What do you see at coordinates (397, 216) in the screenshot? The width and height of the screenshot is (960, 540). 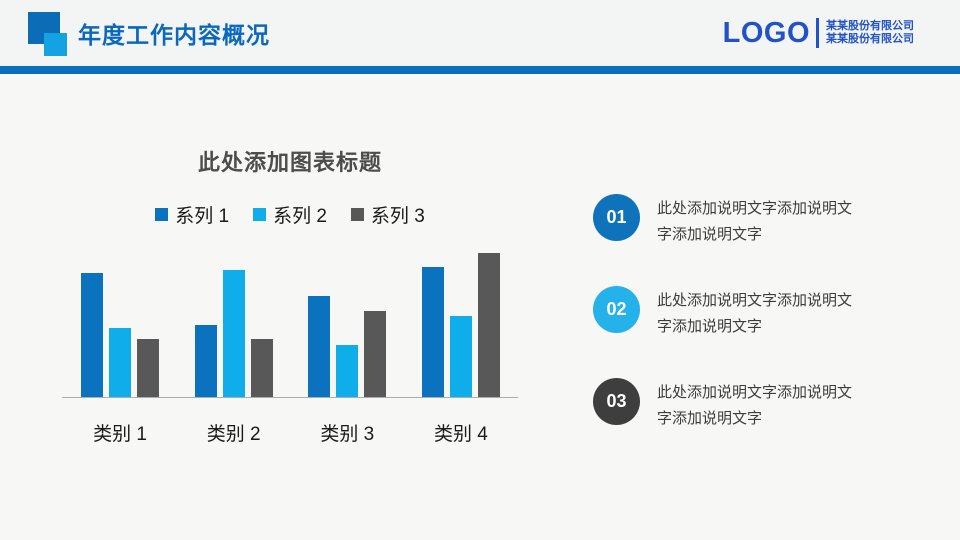 I see `legend-label: 系列 3` at bounding box center [397, 216].